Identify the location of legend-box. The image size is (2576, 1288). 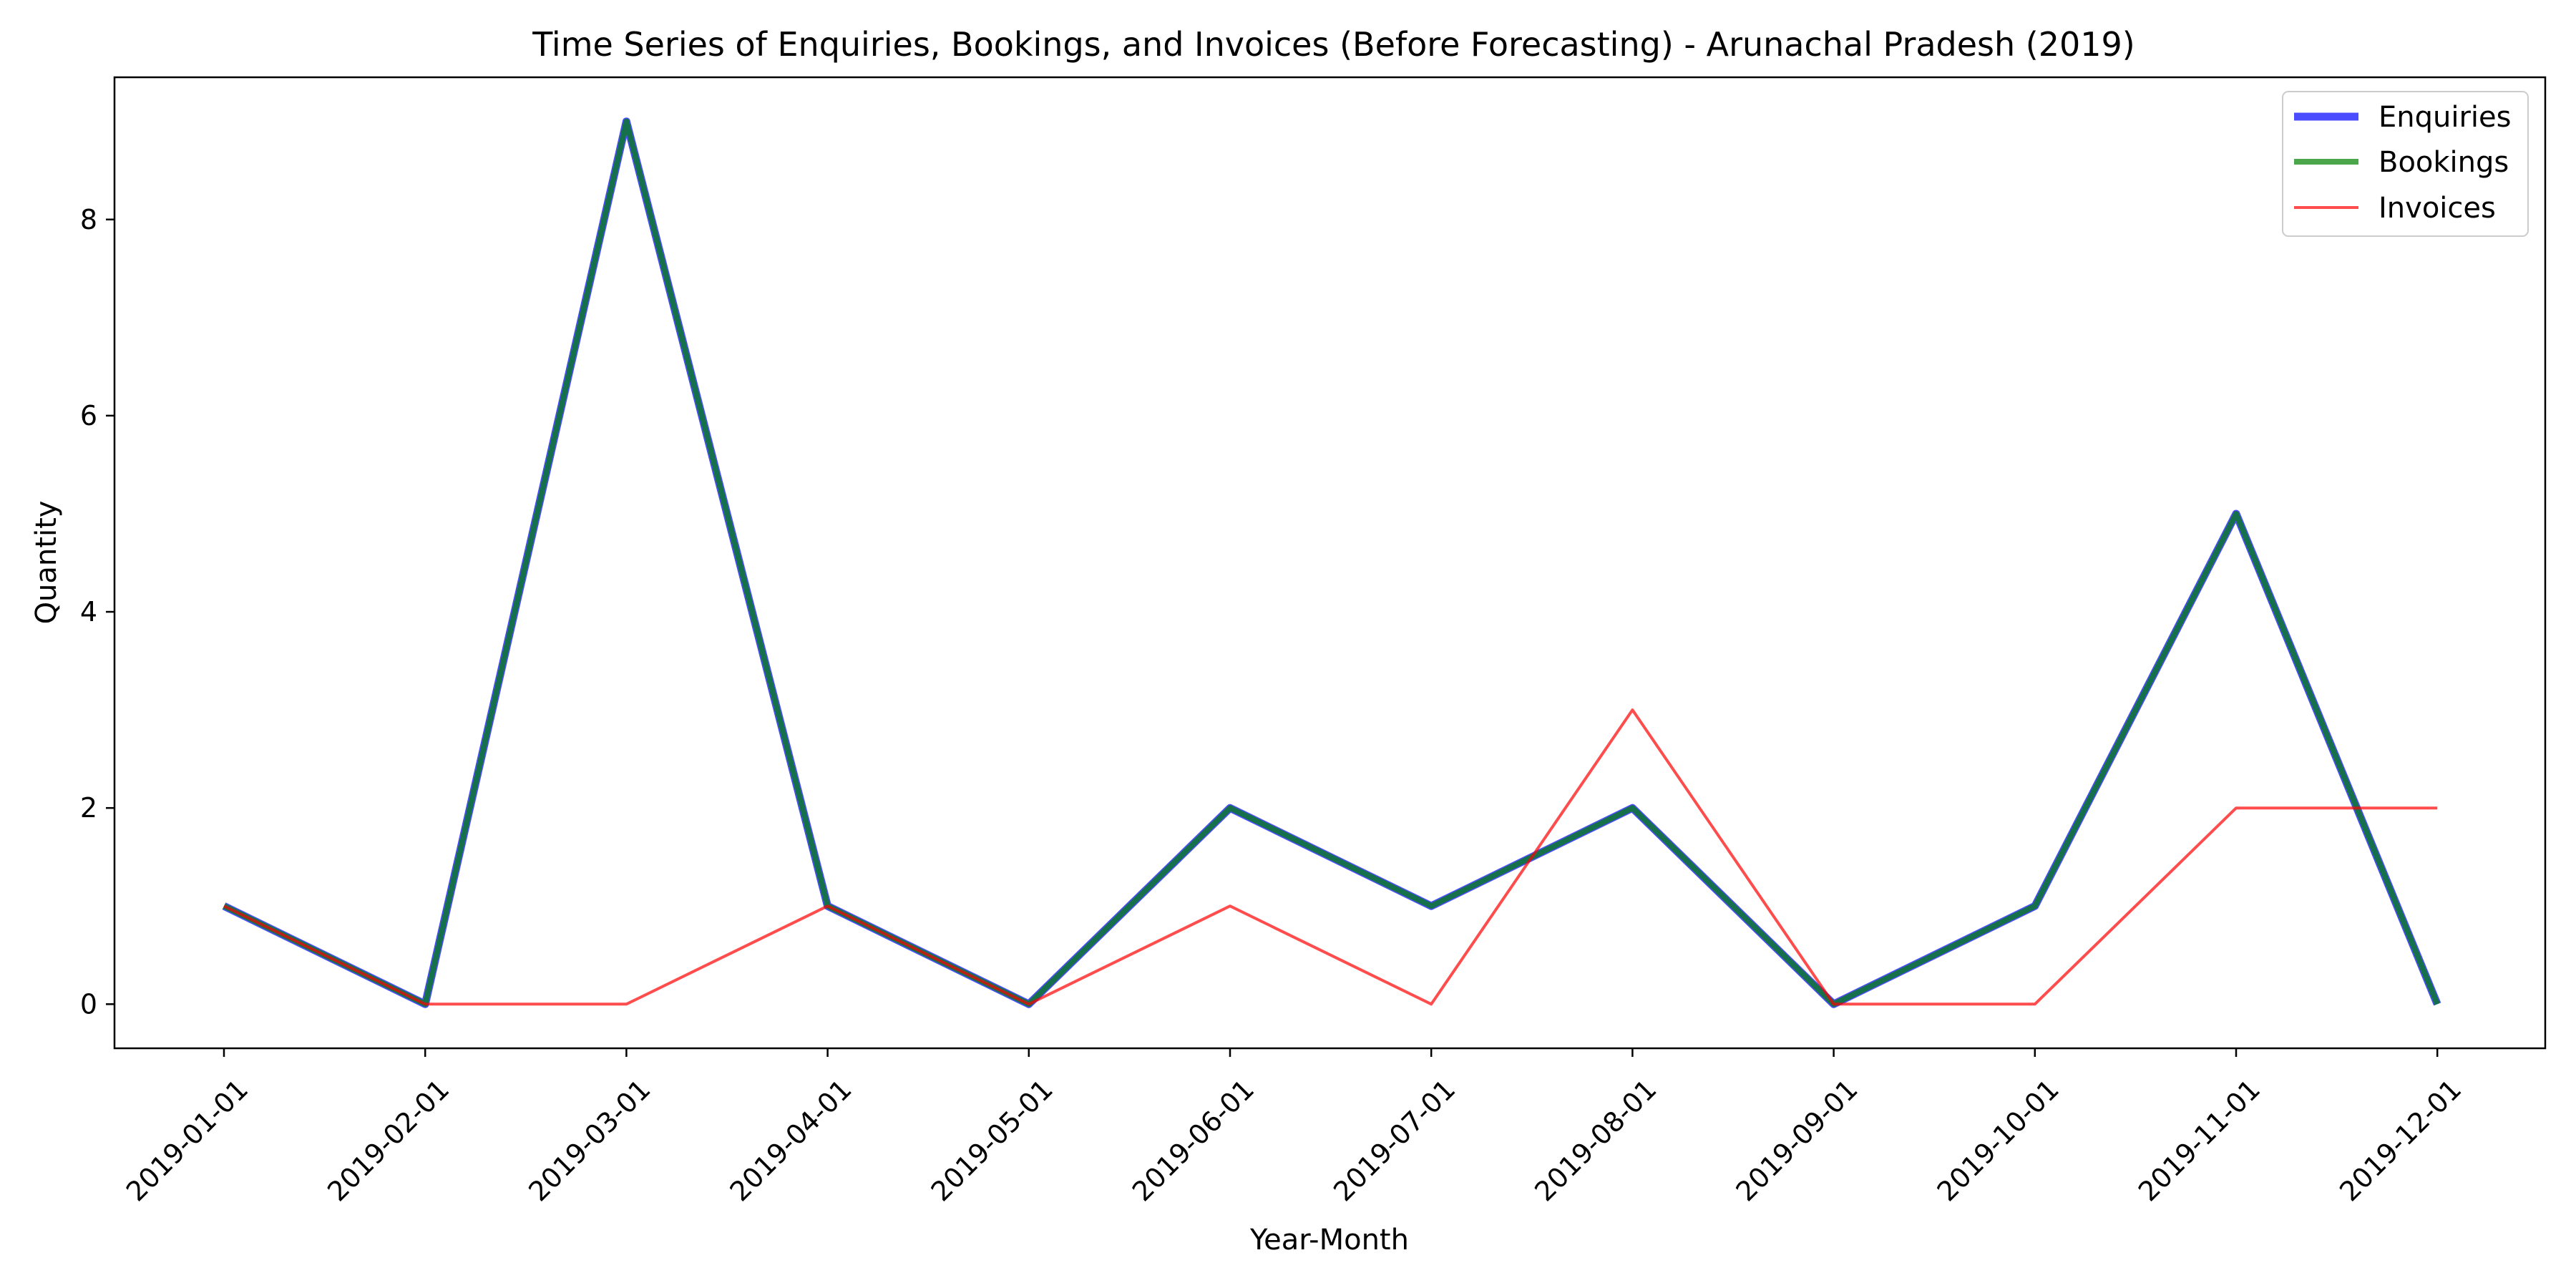
(2405, 164).